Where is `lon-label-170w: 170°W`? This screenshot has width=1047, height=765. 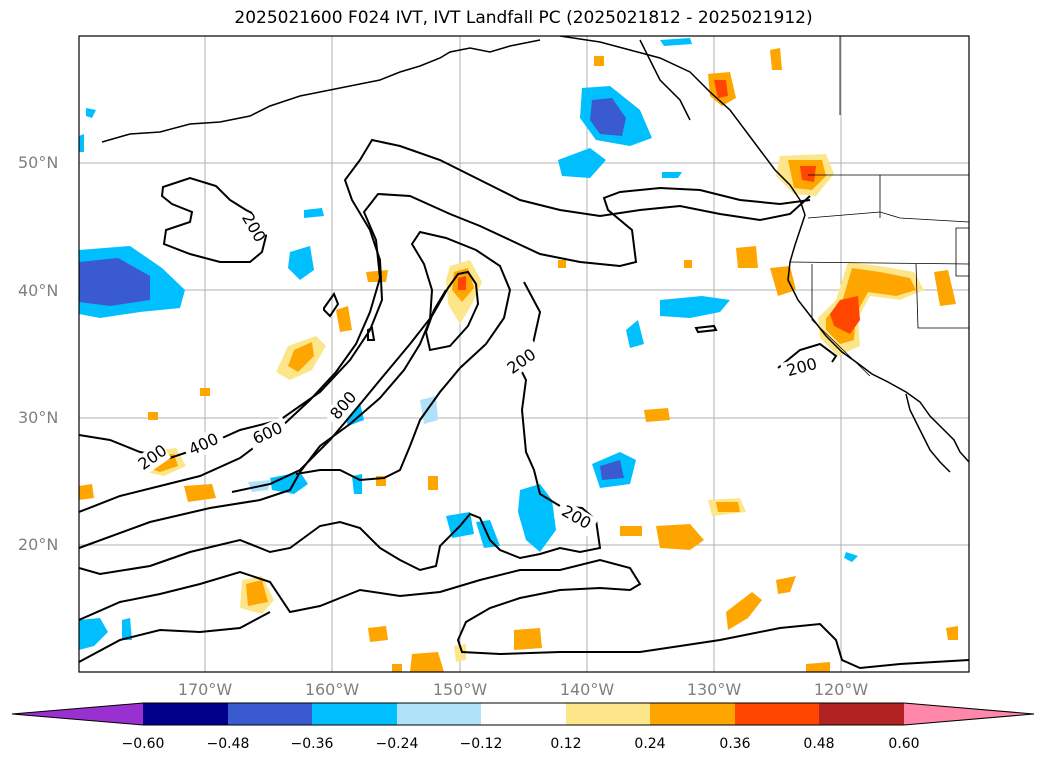
lon-label-170w: 170°W is located at coordinates (205, 689).